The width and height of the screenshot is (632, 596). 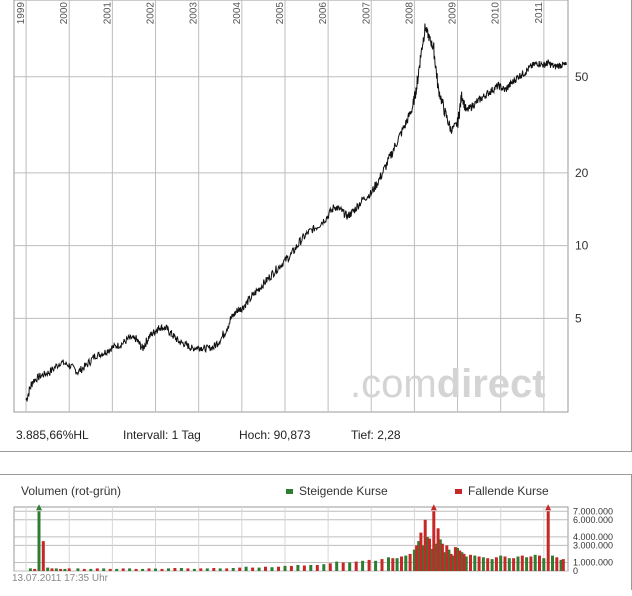 I want to click on timestamp: 13.07.2011 17:35 Uhr, so click(x=60, y=578).